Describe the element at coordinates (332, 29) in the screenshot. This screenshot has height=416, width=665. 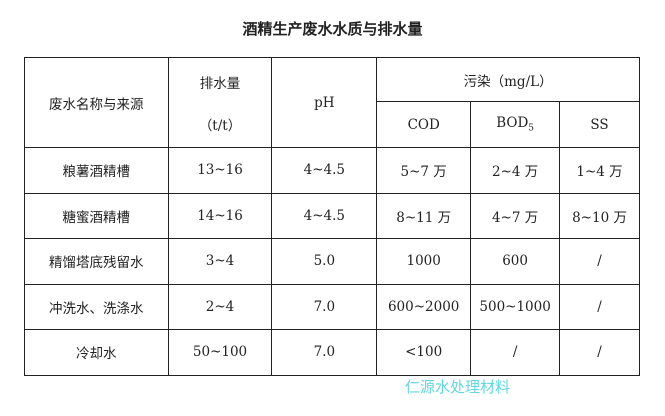
I see `table-title: 酒精生产废水水质与排水量` at that location.